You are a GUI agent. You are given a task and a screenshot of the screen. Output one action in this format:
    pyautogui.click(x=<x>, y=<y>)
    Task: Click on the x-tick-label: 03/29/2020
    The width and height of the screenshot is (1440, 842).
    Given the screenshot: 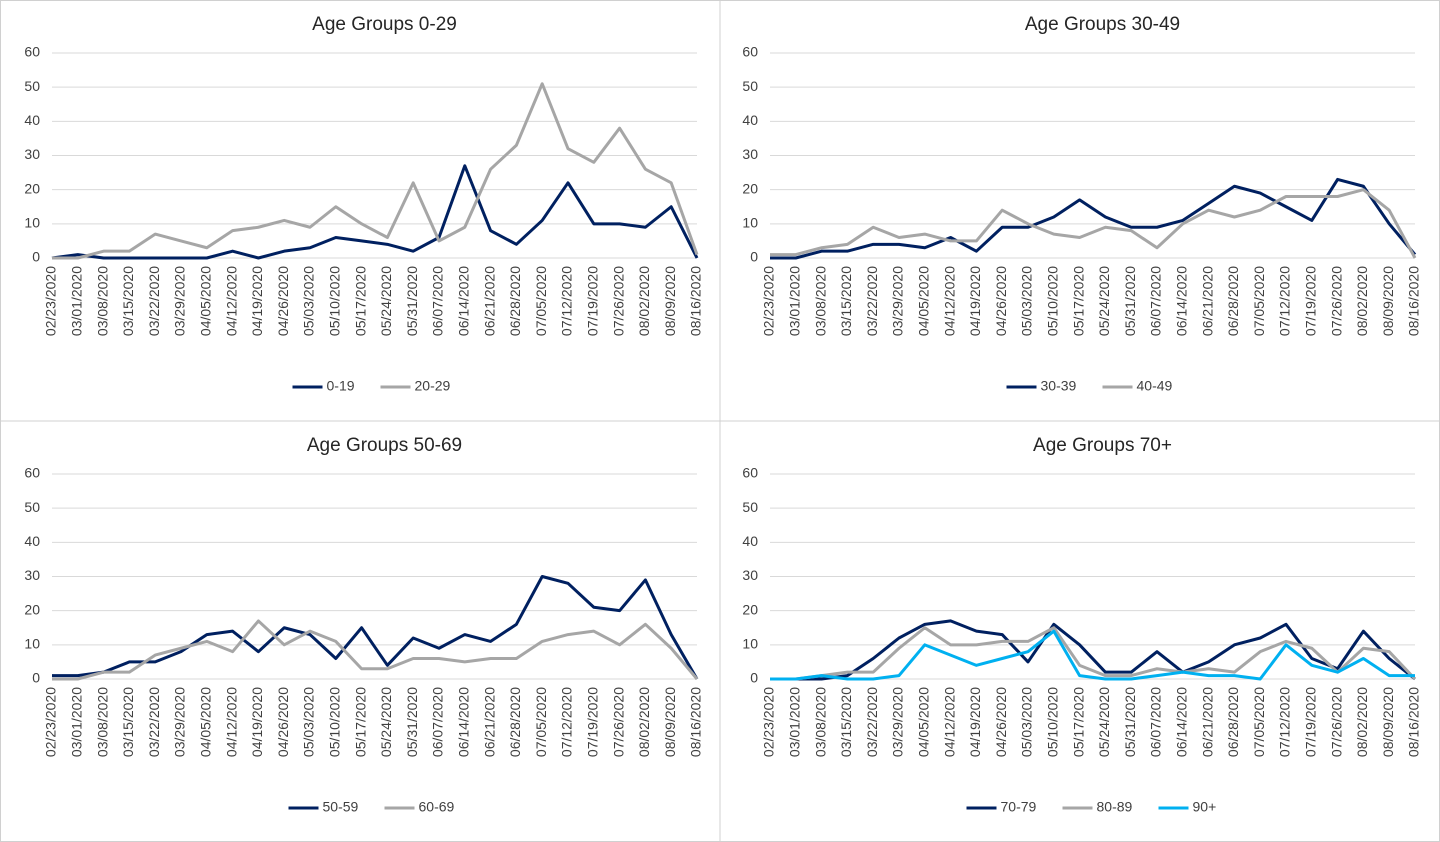 What is the action you would take?
    pyautogui.click(x=180, y=301)
    